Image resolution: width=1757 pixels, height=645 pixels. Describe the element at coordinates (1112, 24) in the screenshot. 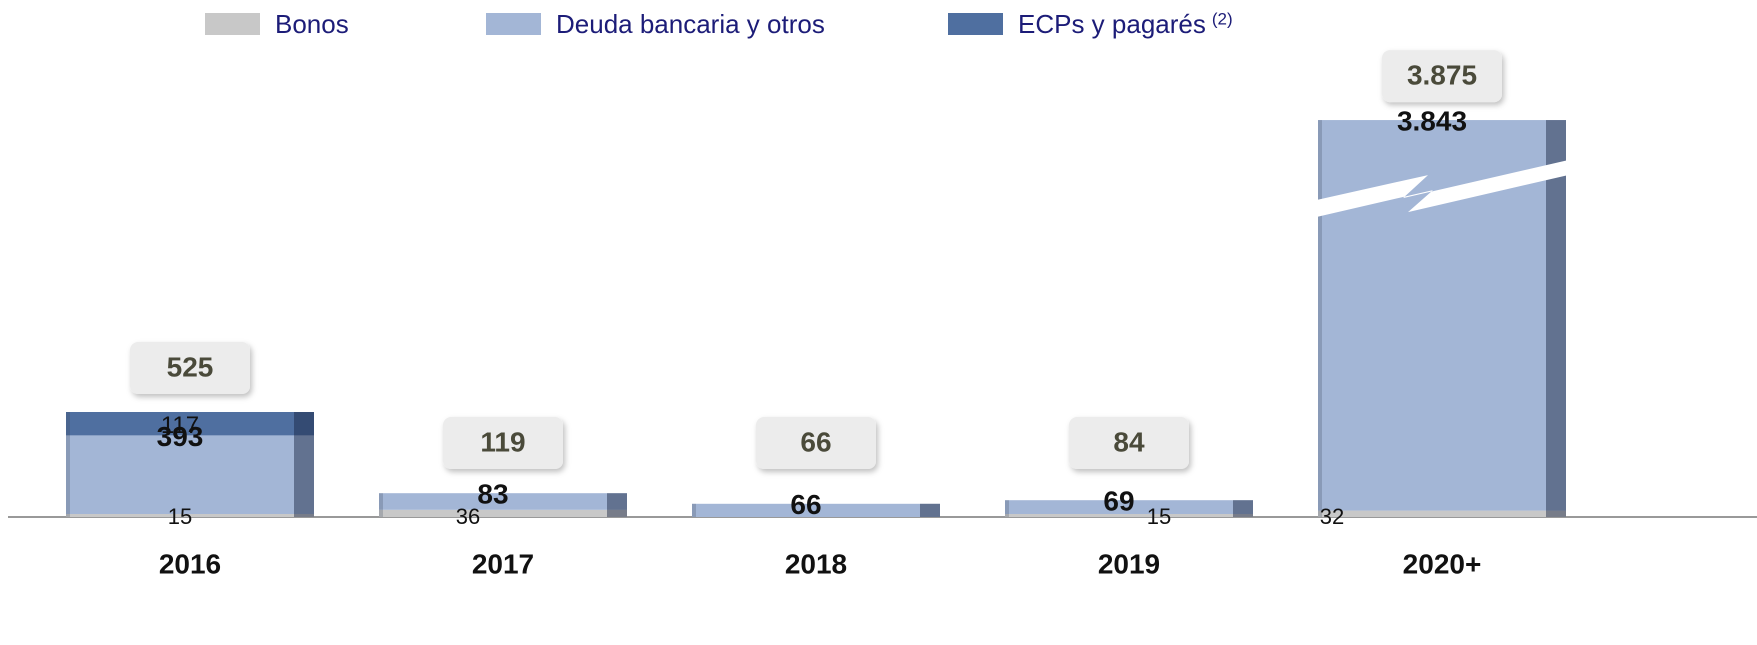

I see `legend-label: ECPs y pagarés` at that location.